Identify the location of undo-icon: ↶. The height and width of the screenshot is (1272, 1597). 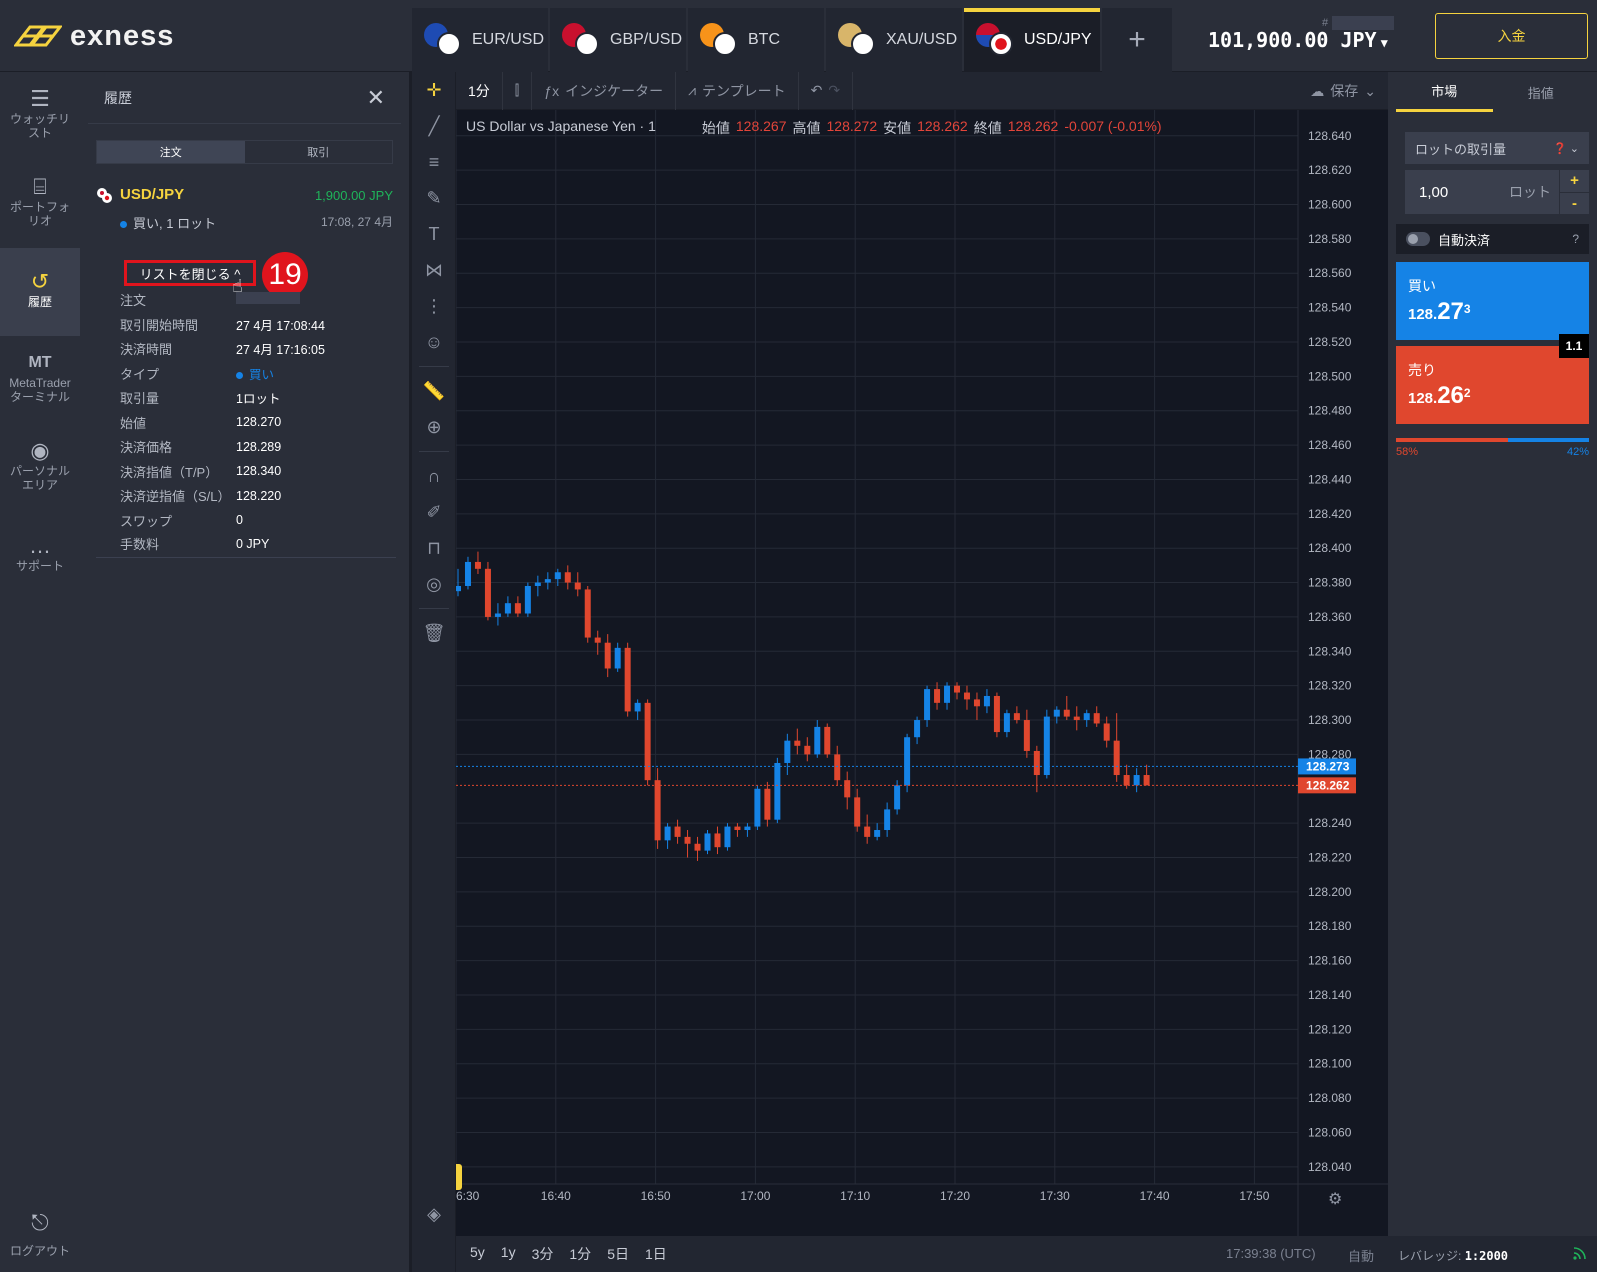
(816, 90).